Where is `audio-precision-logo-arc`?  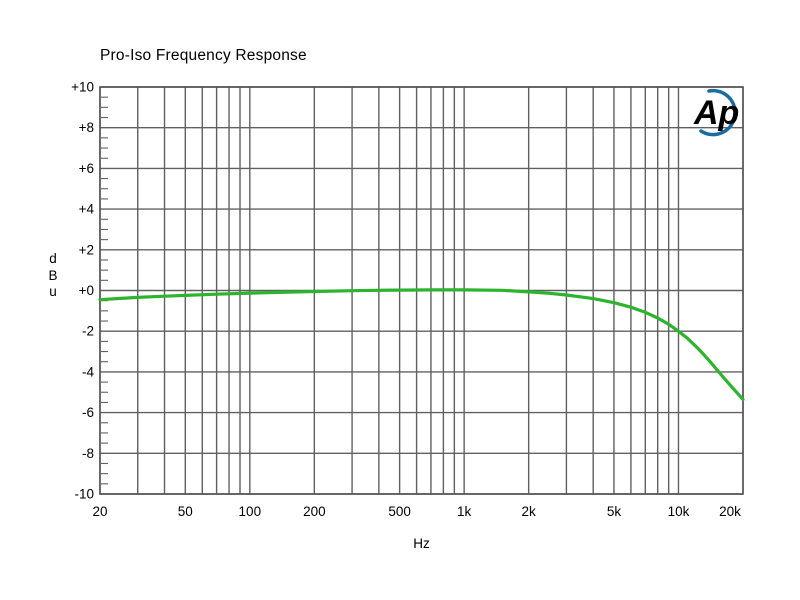
audio-precision-logo-arc is located at coordinates (718, 112).